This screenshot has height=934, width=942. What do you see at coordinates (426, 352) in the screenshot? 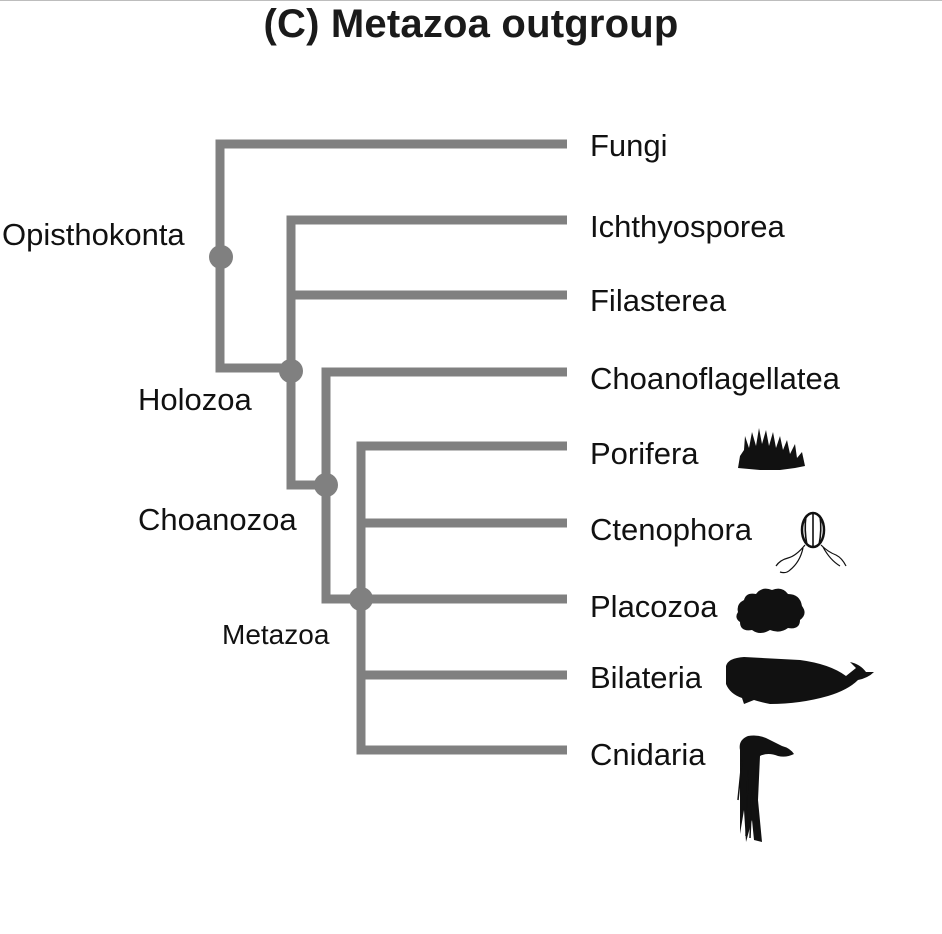
I see `branch-holozoa` at bounding box center [426, 352].